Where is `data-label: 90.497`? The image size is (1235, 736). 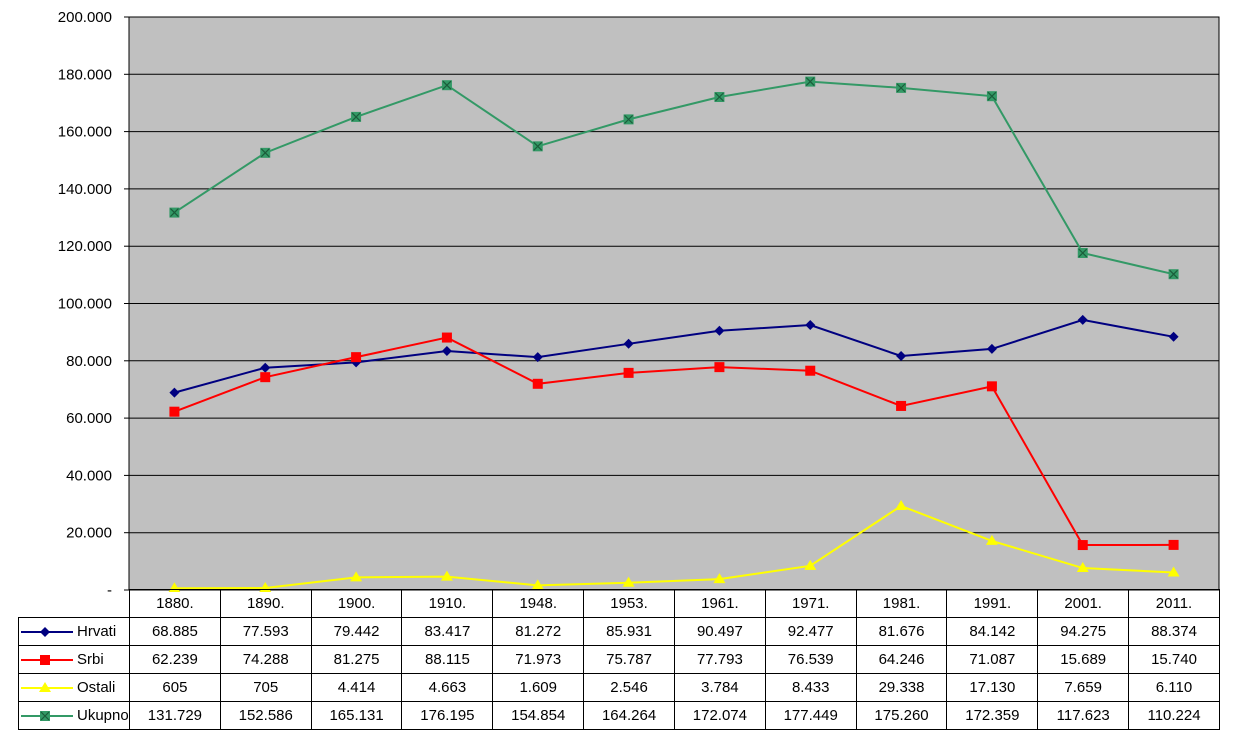 data-label: 90.497 is located at coordinates (719, 631).